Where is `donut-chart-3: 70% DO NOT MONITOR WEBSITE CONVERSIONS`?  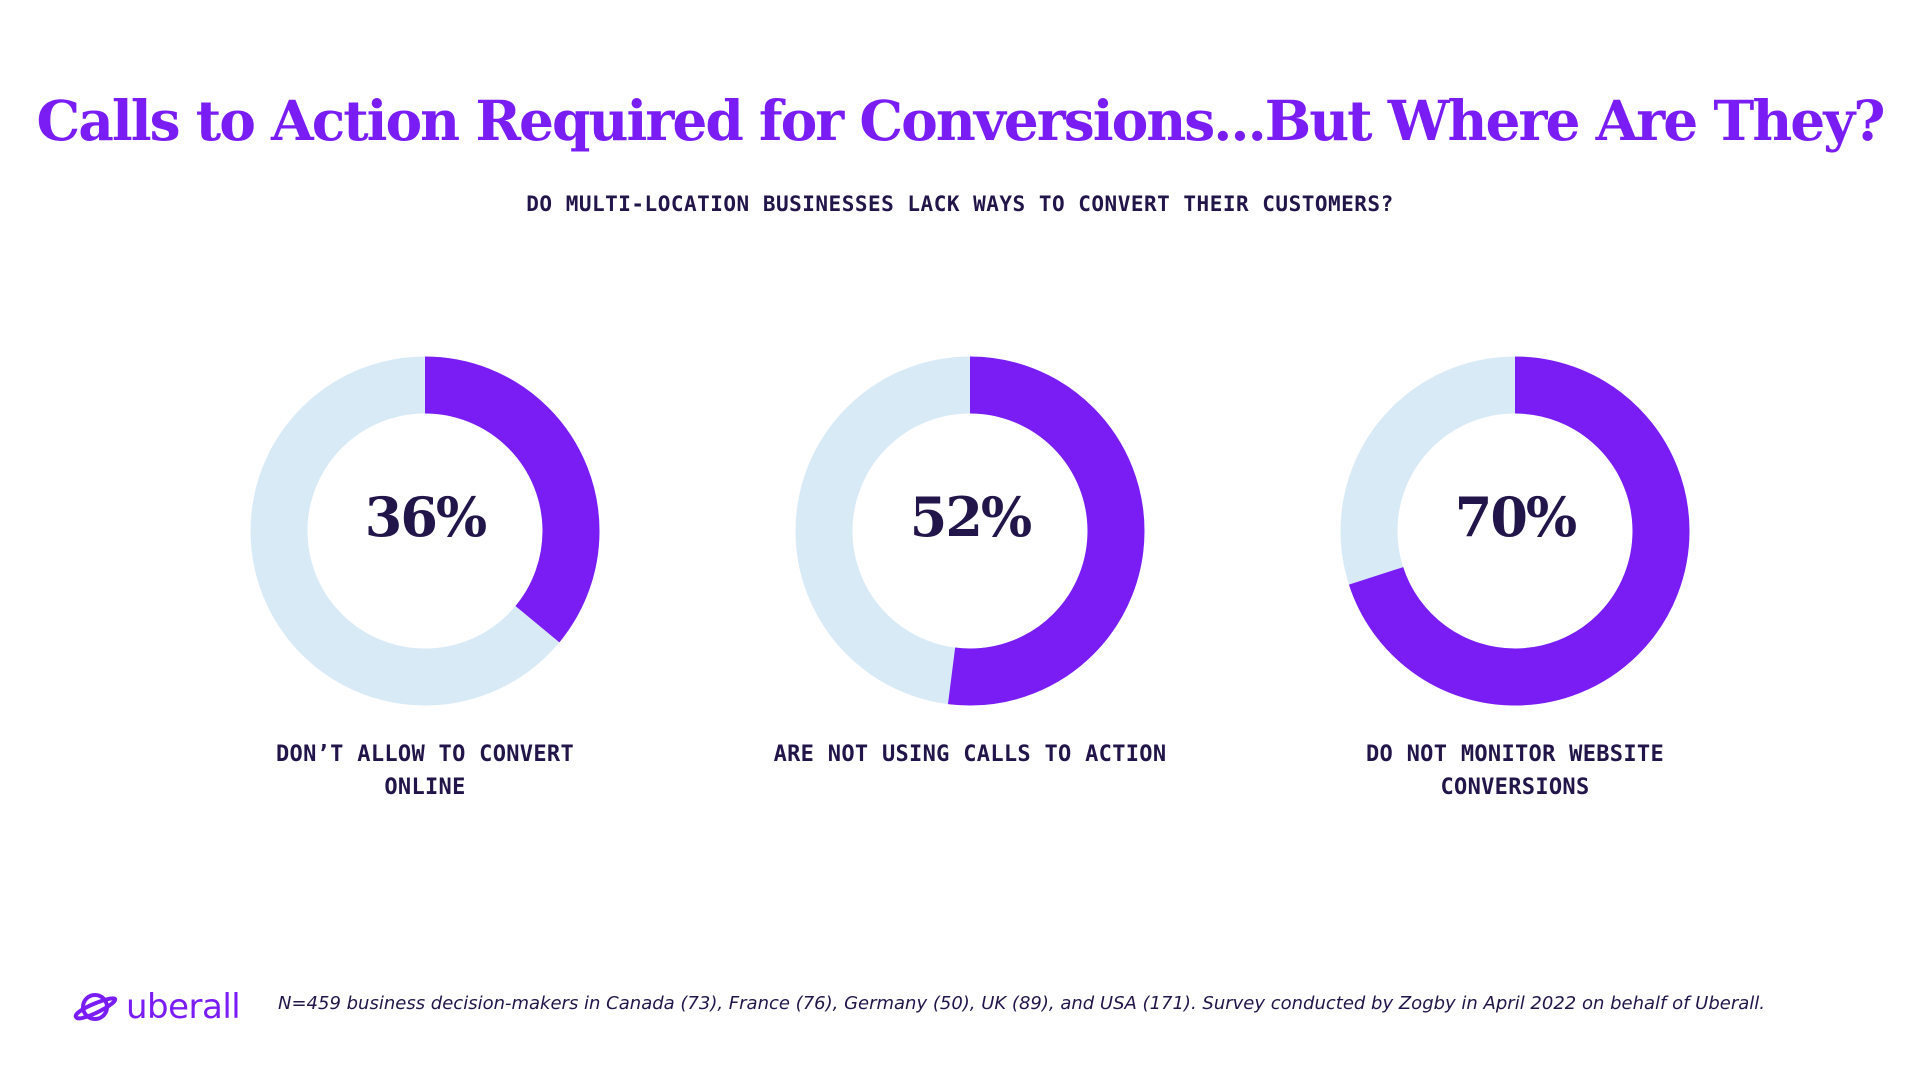 donut-chart-3: 70% DO NOT MONITOR WEBSITE CONVERSIONS is located at coordinates (1515, 580).